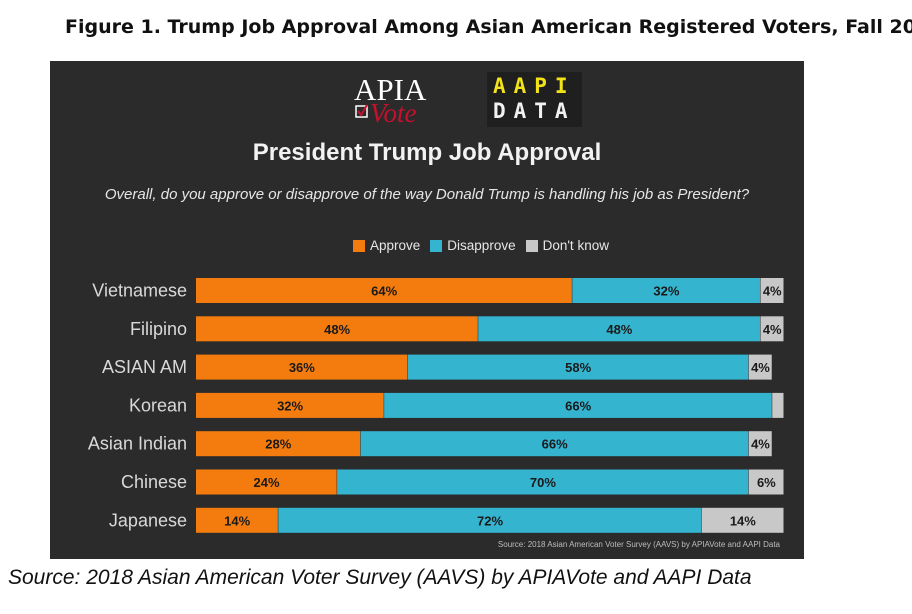 The width and height of the screenshot is (912, 614). Describe the element at coordinates (778, 405) in the screenshot. I see `bar-don-t-know-korean` at that location.